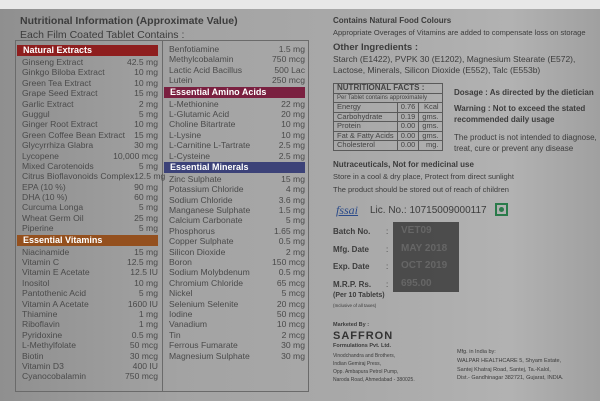 The image size is (600, 401). Describe the element at coordinates (365, 126) in the screenshot. I see `nf-cell: Protein` at that location.